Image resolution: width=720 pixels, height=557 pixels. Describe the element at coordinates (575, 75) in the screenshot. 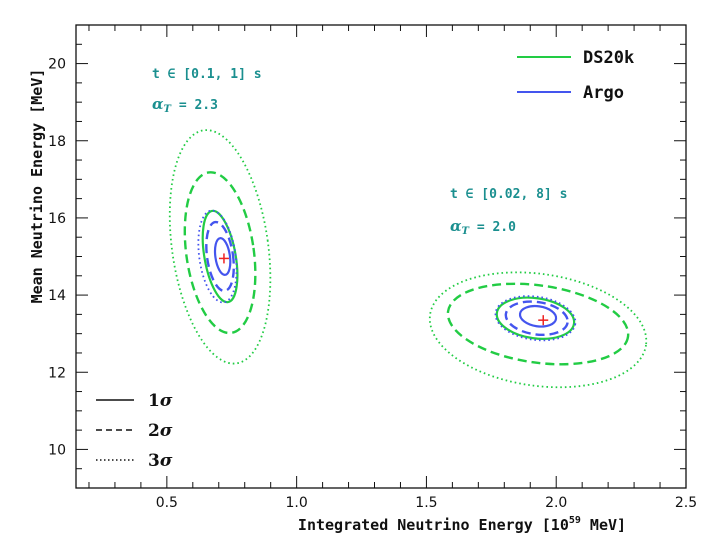

I see `series-legend: DS20k Argo` at that location.